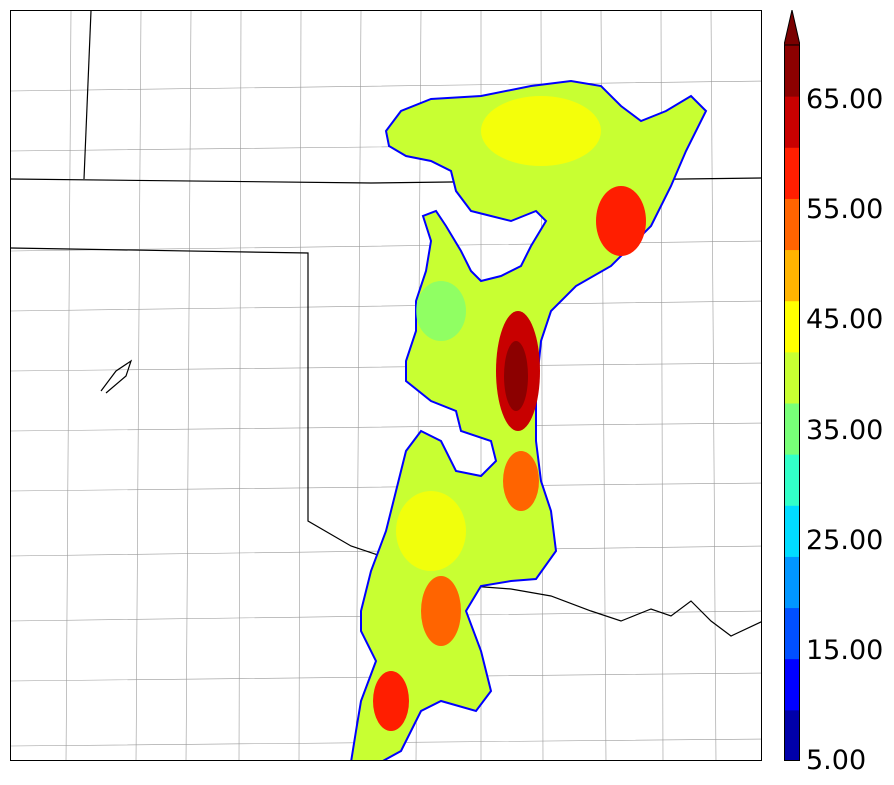  I want to click on yellow-s, so click(431, 531).